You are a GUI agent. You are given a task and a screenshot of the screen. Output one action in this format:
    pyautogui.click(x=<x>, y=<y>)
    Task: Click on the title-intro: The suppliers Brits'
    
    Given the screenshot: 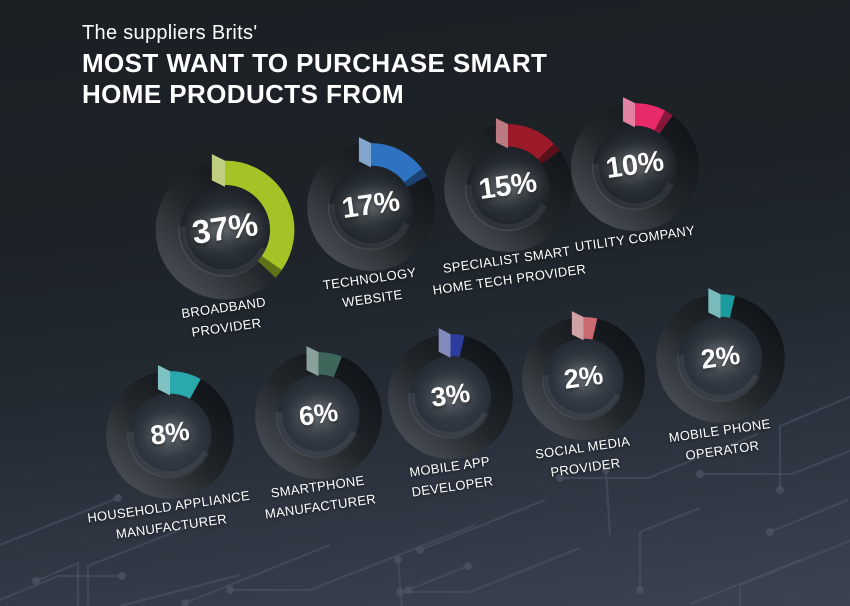 What is the action you would take?
    pyautogui.click(x=170, y=33)
    